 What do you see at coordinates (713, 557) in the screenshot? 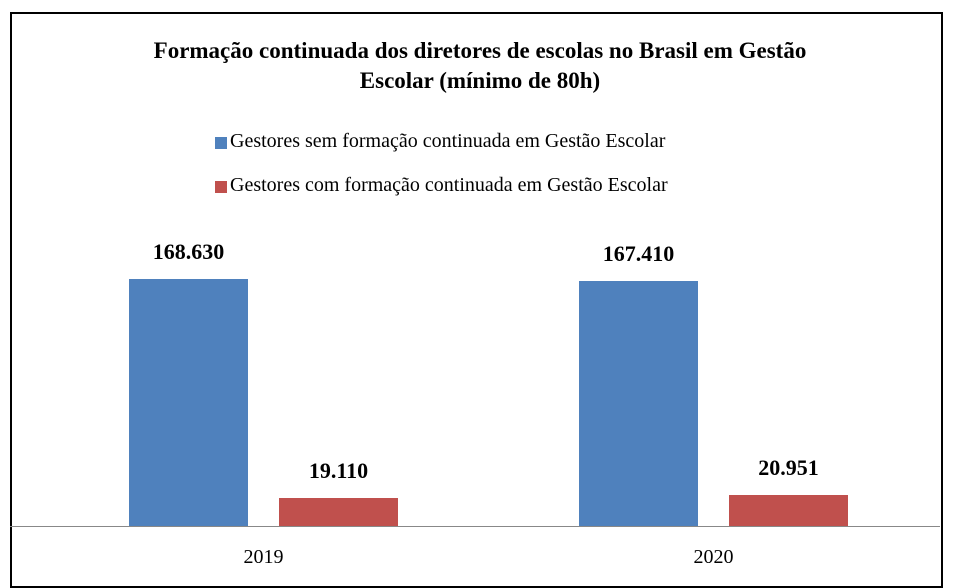
I see `x-tick-label: 2020` at bounding box center [713, 557].